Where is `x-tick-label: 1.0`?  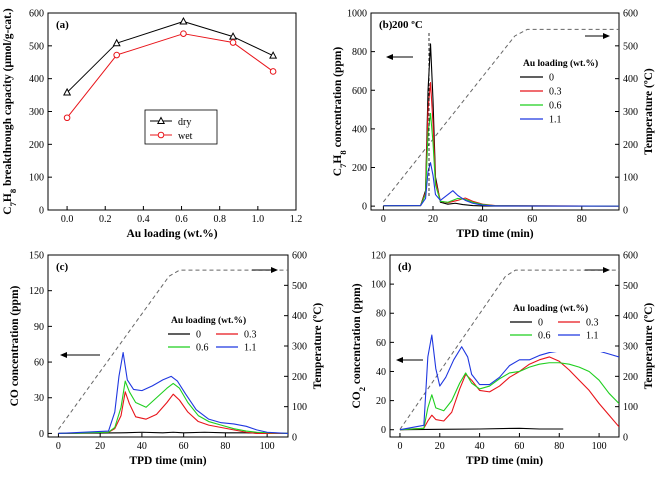 x-tick-label: 1.0 is located at coordinates (258, 219).